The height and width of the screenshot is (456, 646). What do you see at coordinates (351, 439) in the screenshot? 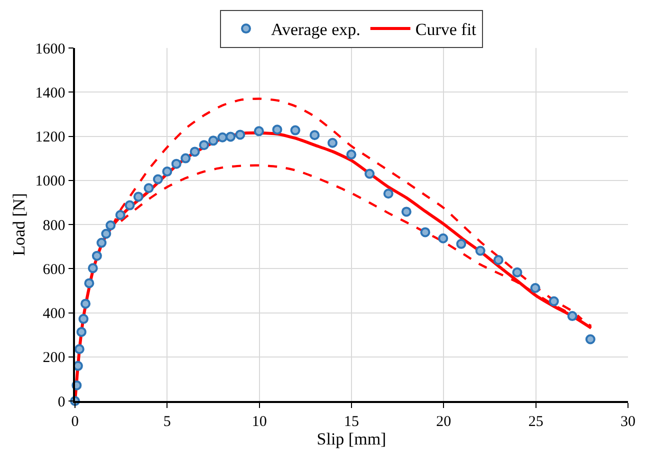
I see `x-axis-title: Slip [mm]` at bounding box center [351, 439].